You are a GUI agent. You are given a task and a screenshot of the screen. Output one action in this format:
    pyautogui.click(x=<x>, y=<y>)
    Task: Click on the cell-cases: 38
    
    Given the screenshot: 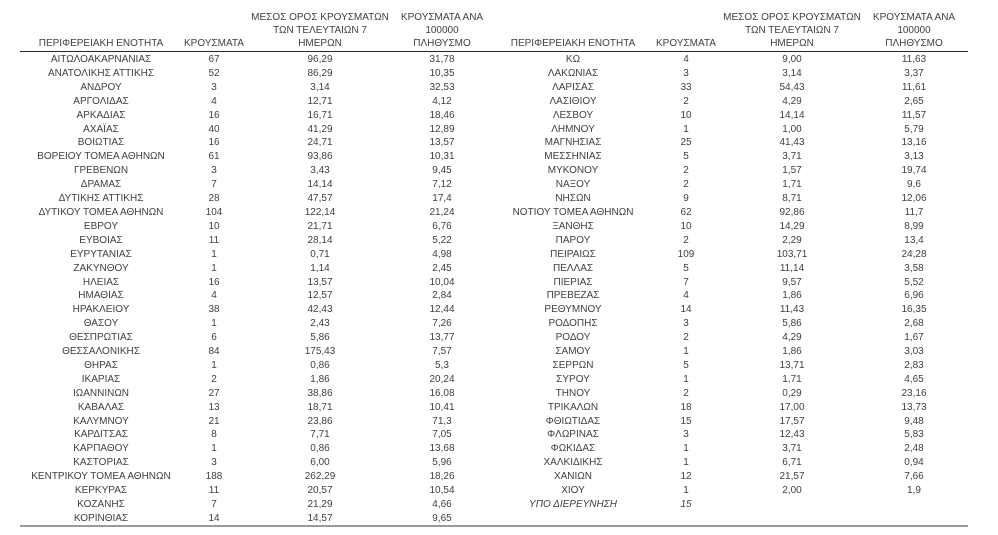 What is the action you would take?
    pyautogui.click(x=214, y=310)
    